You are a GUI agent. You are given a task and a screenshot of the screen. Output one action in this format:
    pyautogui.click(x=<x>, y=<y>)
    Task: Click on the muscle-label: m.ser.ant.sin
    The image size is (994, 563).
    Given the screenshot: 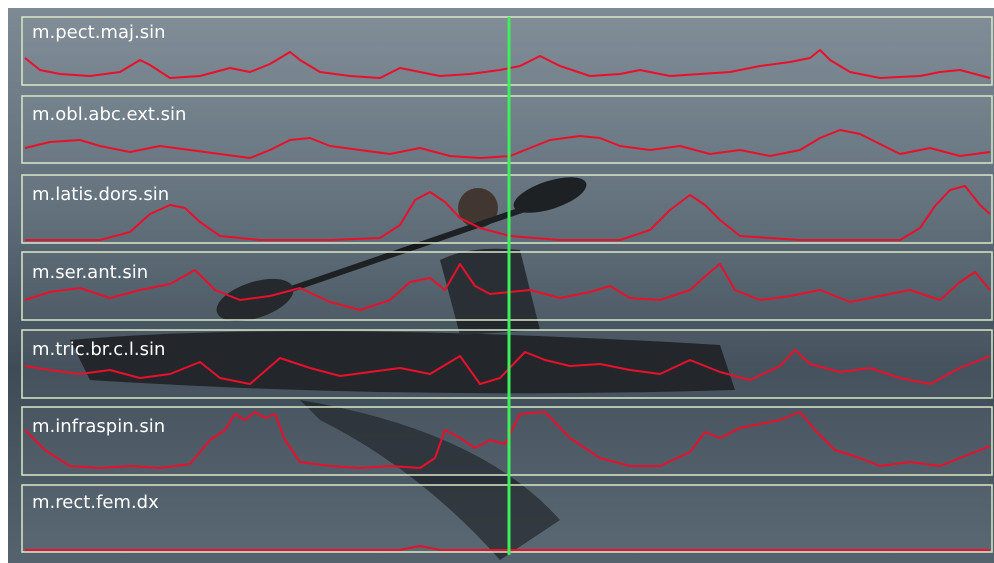 What is the action you would take?
    pyautogui.click(x=90, y=272)
    